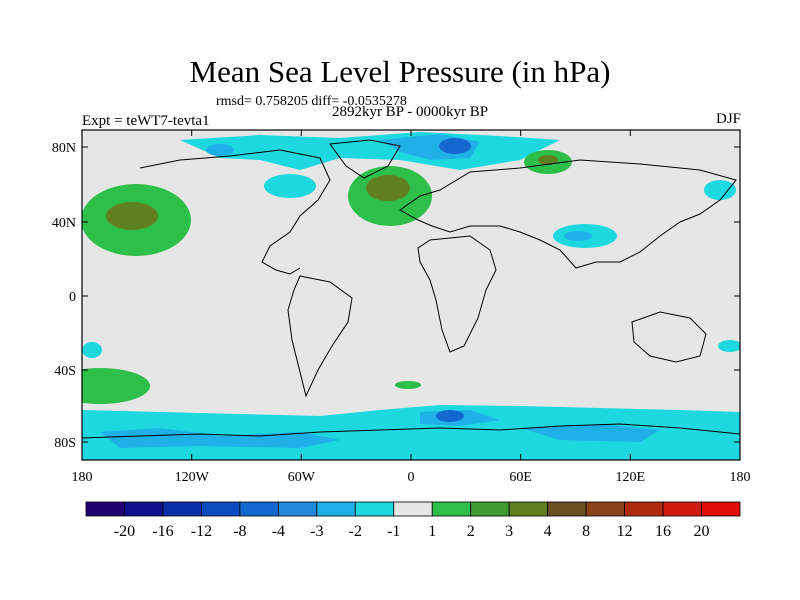 The height and width of the screenshot is (600, 800). What do you see at coordinates (411, 477) in the screenshot?
I see `lon-label-0: 0` at bounding box center [411, 477].